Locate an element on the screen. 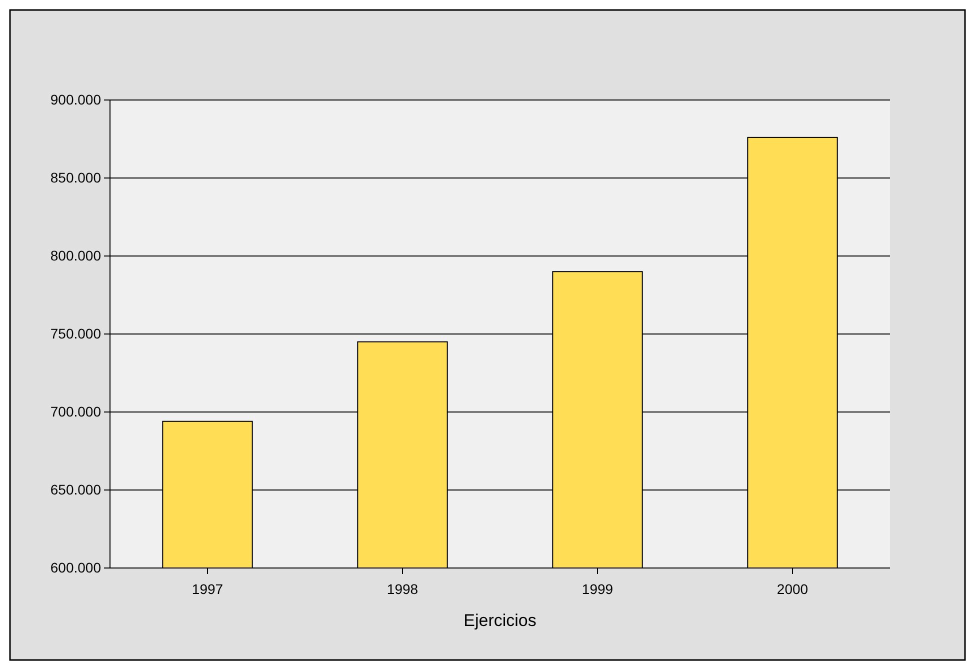 The width and height of the screenshot is (967, 663). x-tick-label: 1999 is located at coordinates (598, 588).